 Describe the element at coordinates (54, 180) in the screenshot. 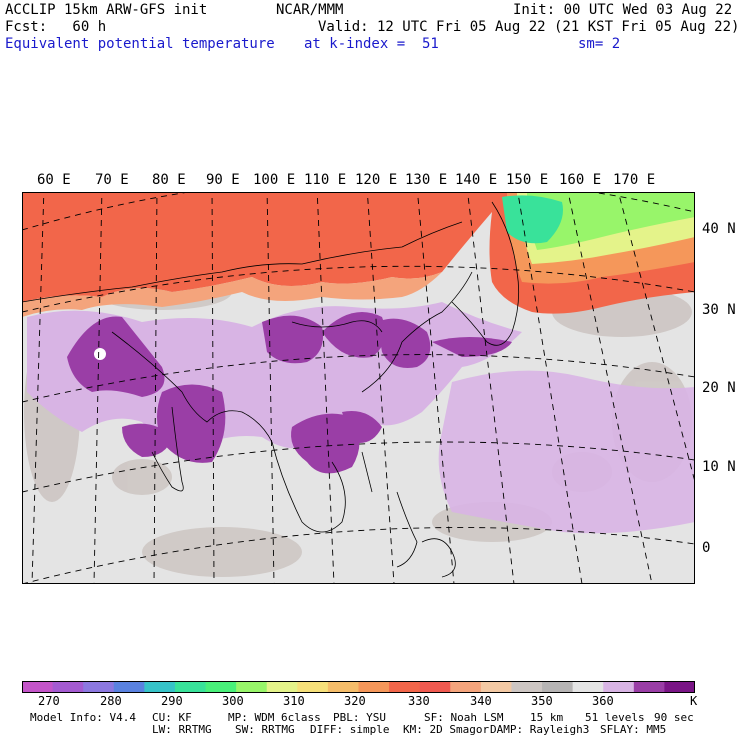

I see `lon-label: 60 E` at that location.